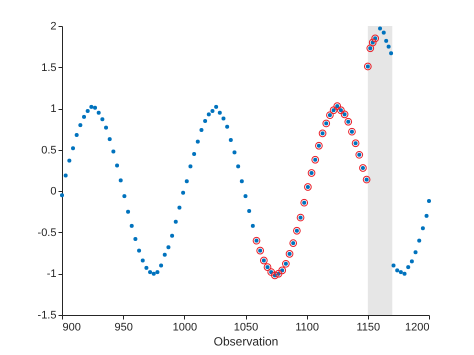 The height and width of the screenshot is (355, 474). I want to click on x-tick-label: 1100, so click(307, 328).